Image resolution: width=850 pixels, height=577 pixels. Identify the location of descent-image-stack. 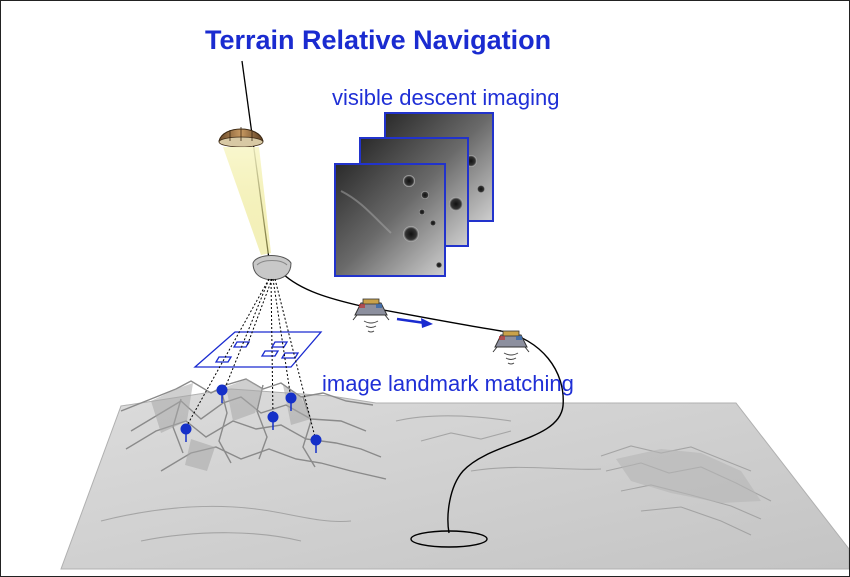
(414, 194).